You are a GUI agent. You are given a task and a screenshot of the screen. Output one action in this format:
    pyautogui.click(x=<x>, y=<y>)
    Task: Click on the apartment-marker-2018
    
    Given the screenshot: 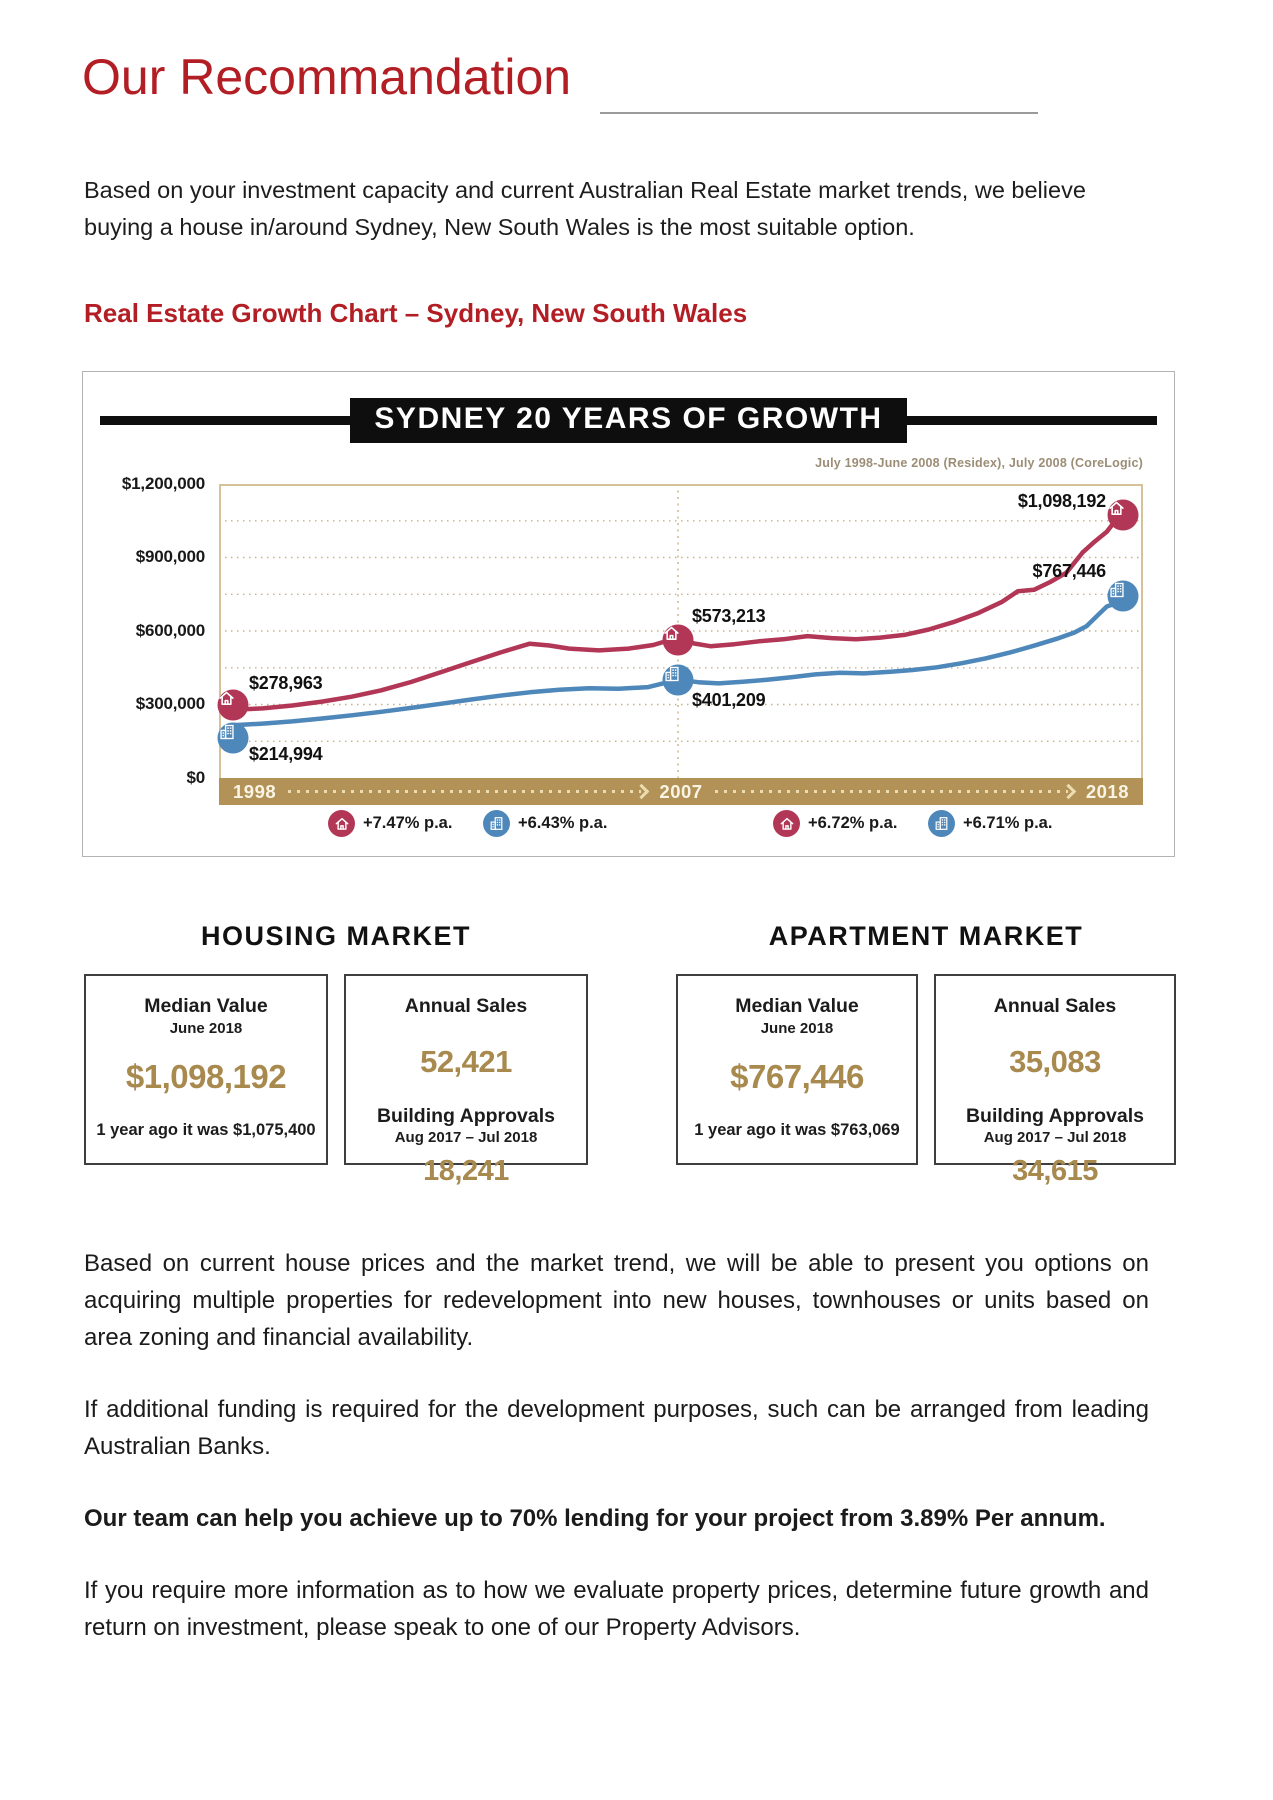 What is the action you would take?
    pyautogui.click(x=1123, y=596)
    